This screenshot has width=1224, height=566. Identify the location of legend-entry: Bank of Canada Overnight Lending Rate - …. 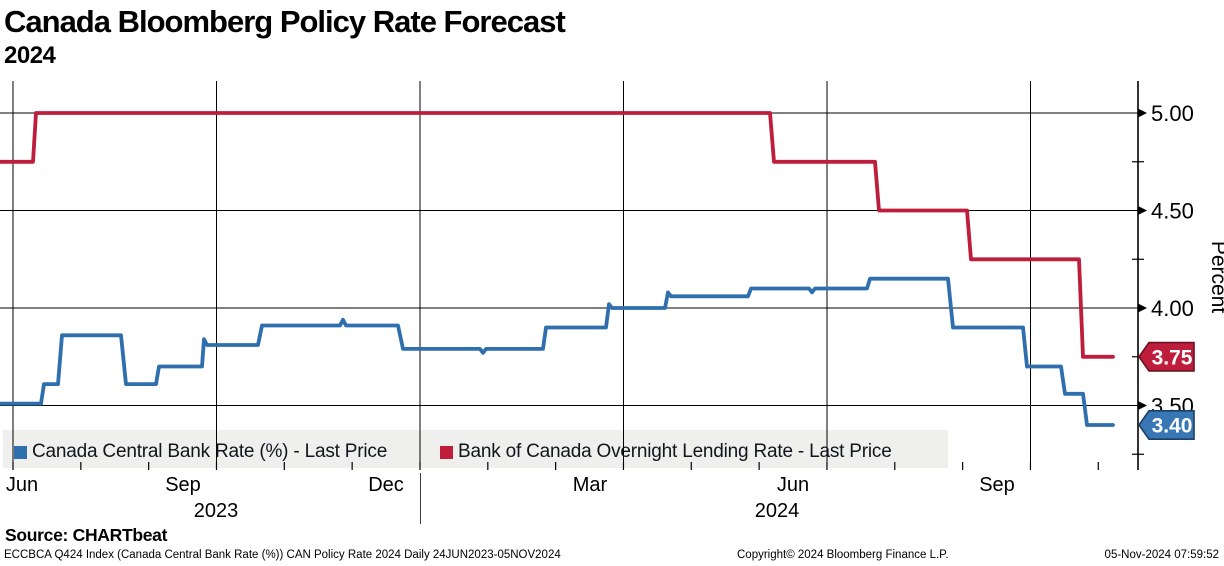
(666, 452).